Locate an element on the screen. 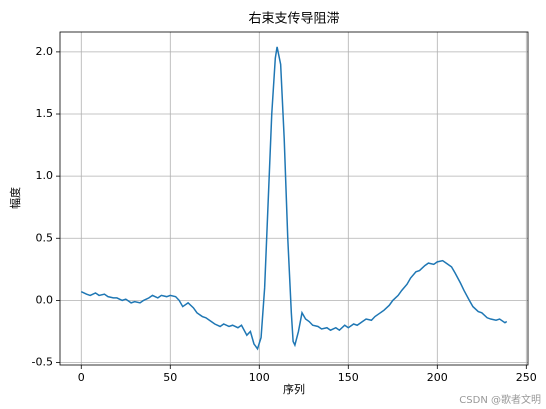 The height and width of the screenshot is (409, 546). y-axis-label: 幅度 is located at coordinates (15, 198).